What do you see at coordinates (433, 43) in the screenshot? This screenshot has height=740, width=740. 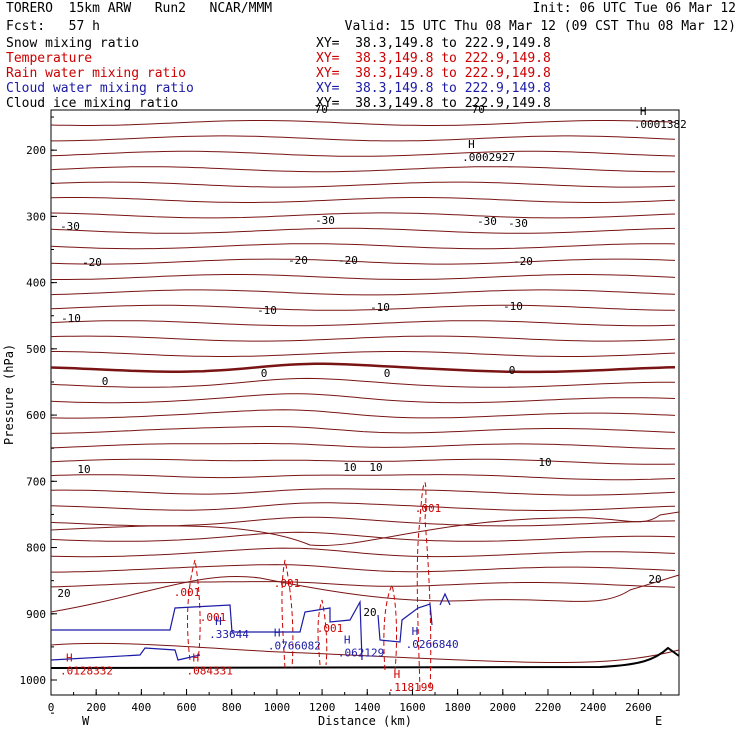 I see `field-xy-snow: XY= 38.3,149.8 to 222.9,149.8` at bounding box center [433, 43].